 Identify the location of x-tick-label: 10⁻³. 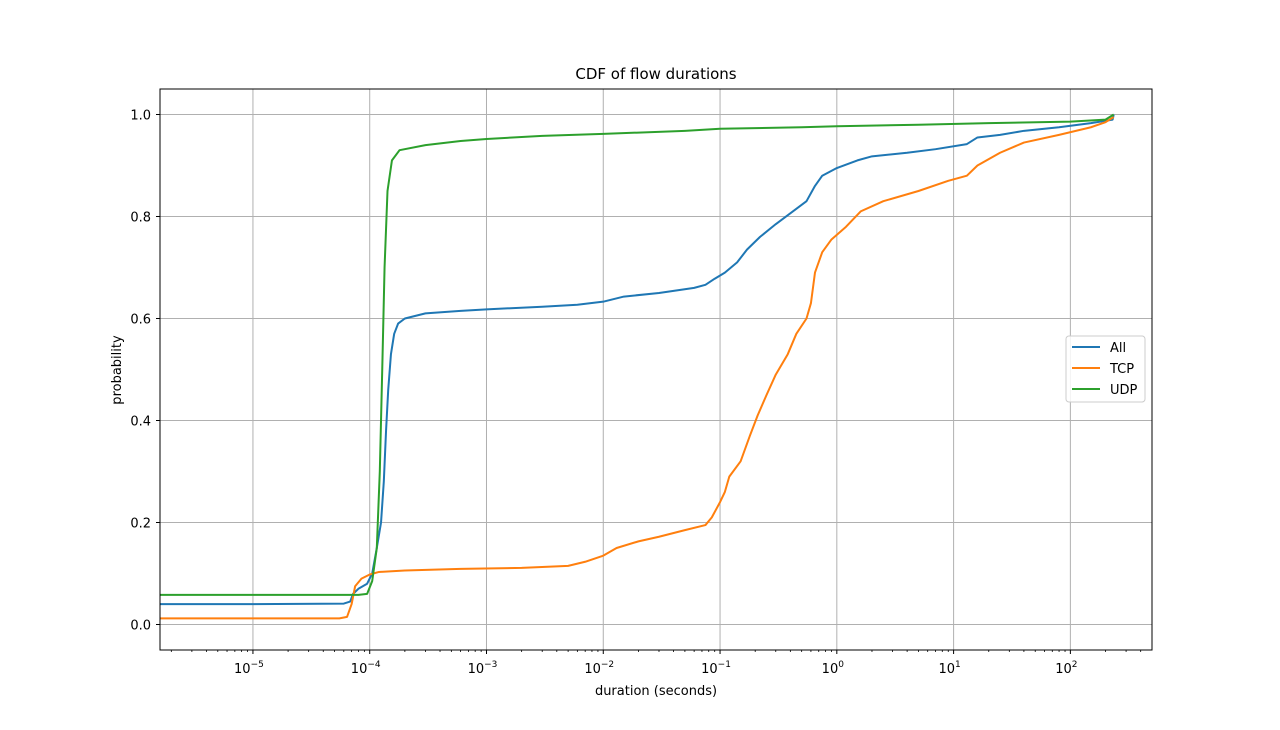
(483, 668).